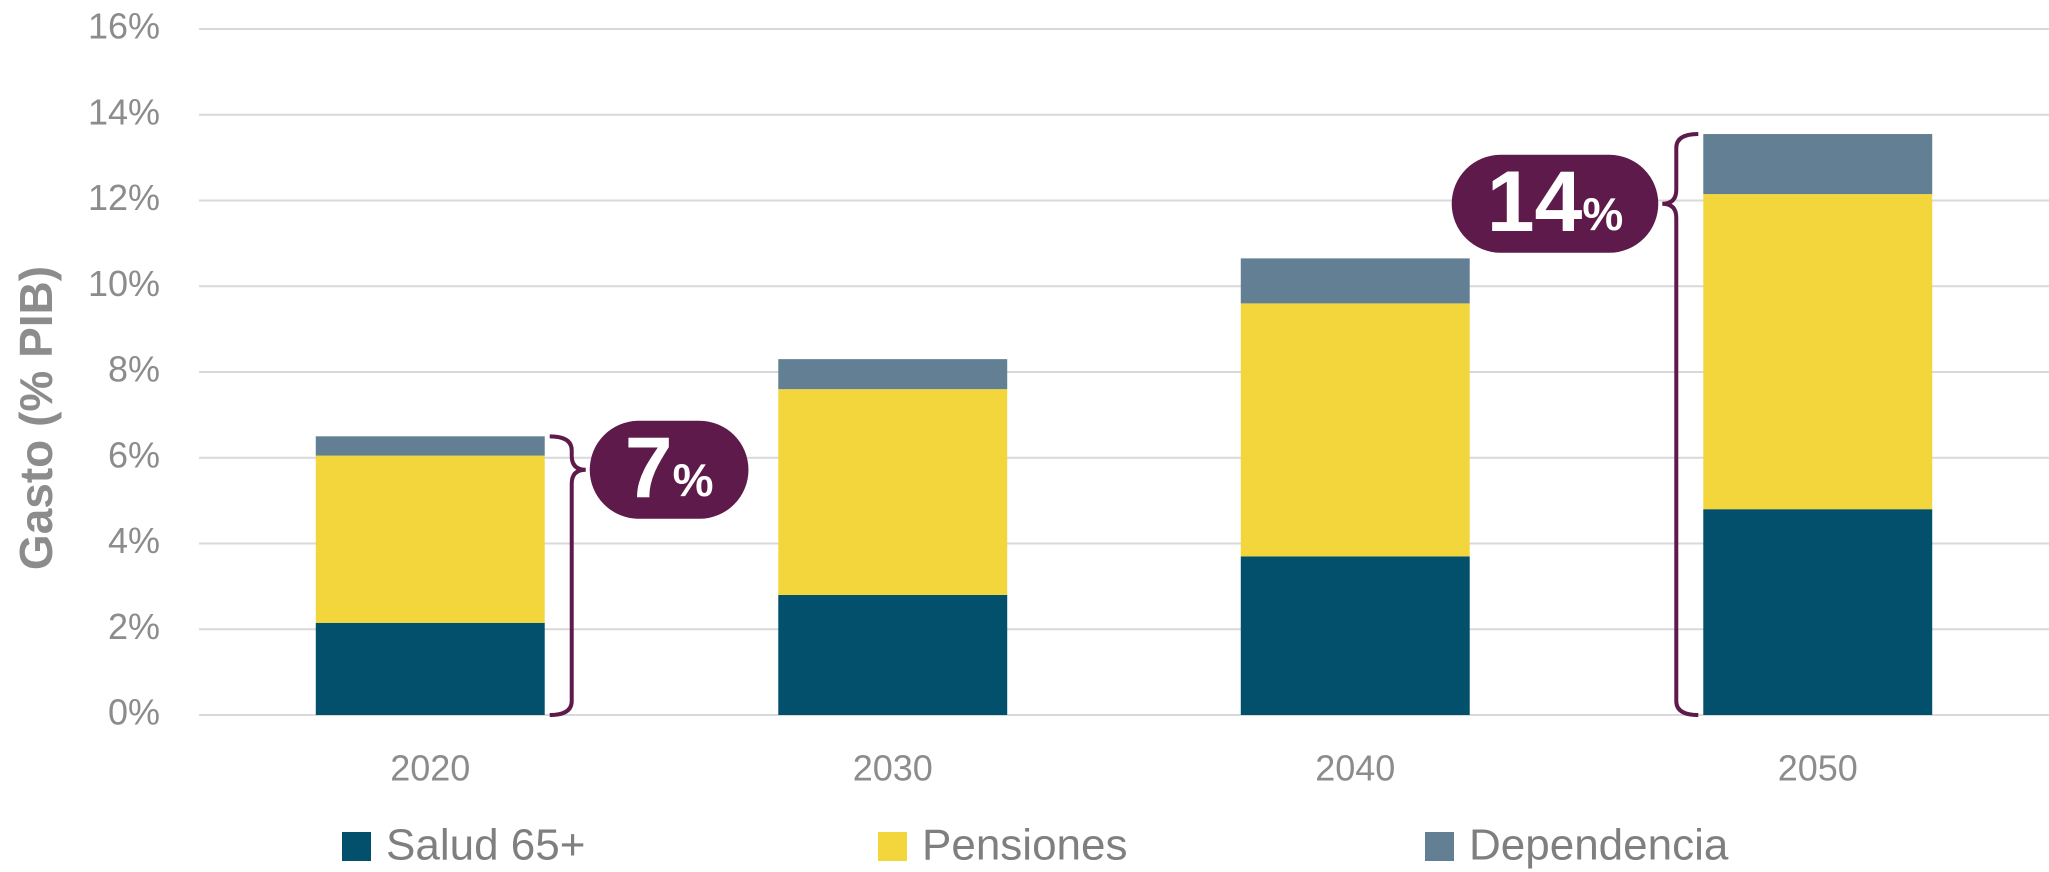  What do you see at coordinates (134, 626) in the screenshot?
I see `y-tick-label: 2%` at bounding box center [134, 626].